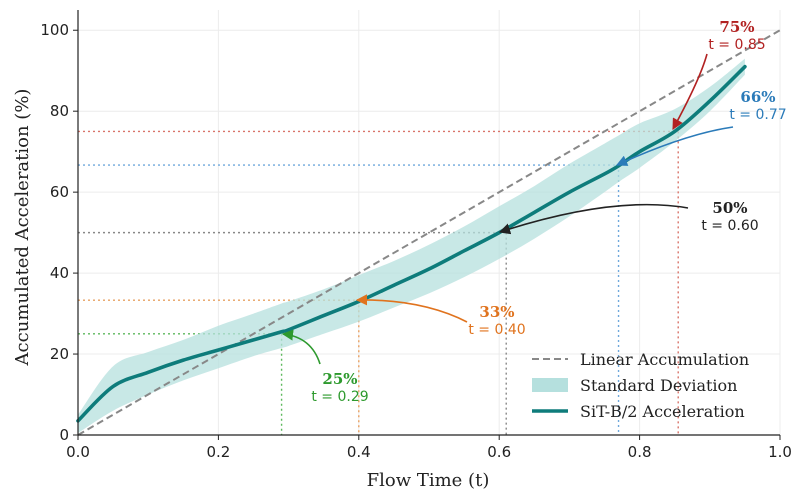  What do you see at coordinates (339, 379) in the screenshot?
I see `annotation-percent: 25%` at bounding box center [339, 379].